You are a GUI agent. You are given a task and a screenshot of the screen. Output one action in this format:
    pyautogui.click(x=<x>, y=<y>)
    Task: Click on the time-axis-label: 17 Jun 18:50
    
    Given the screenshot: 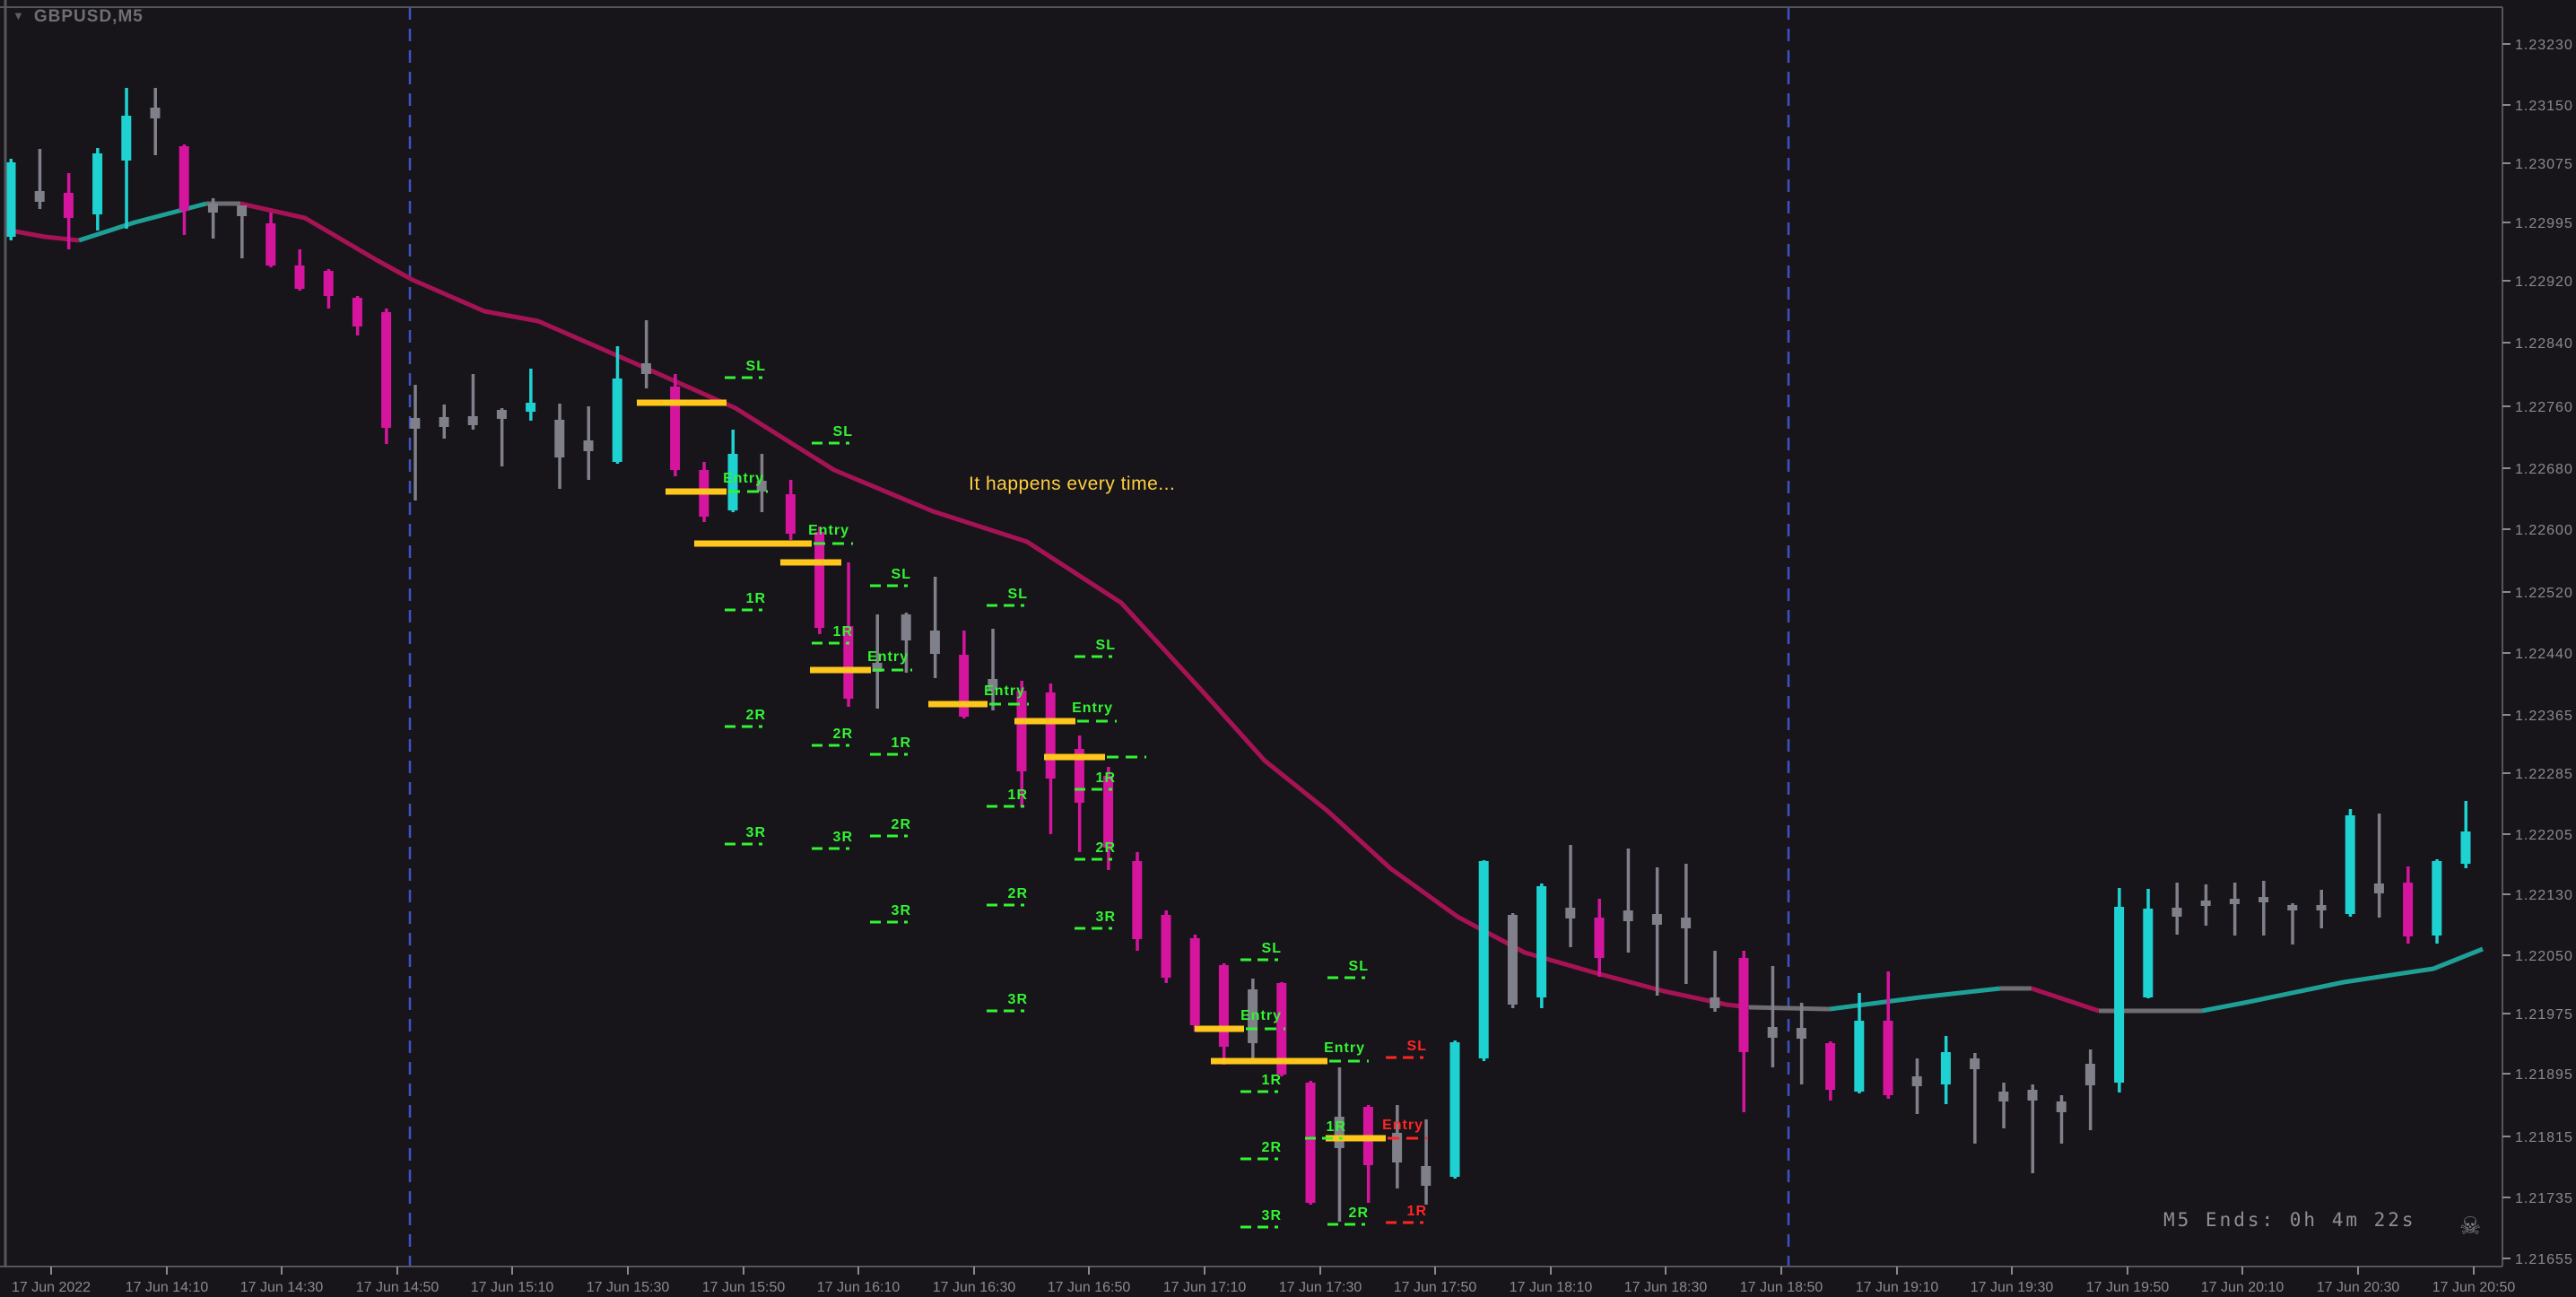 What is the action you would take?
    pyautogui.click(x=1781, y=1287)
    